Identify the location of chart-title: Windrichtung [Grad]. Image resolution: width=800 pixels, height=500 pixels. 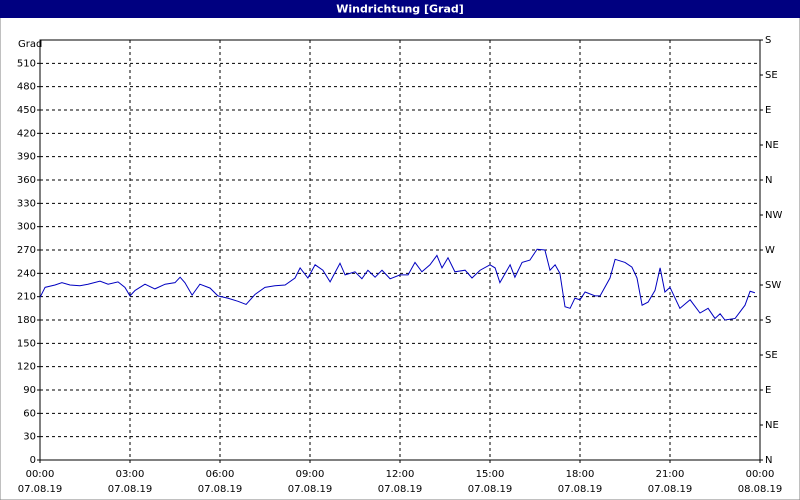
(400, 9).